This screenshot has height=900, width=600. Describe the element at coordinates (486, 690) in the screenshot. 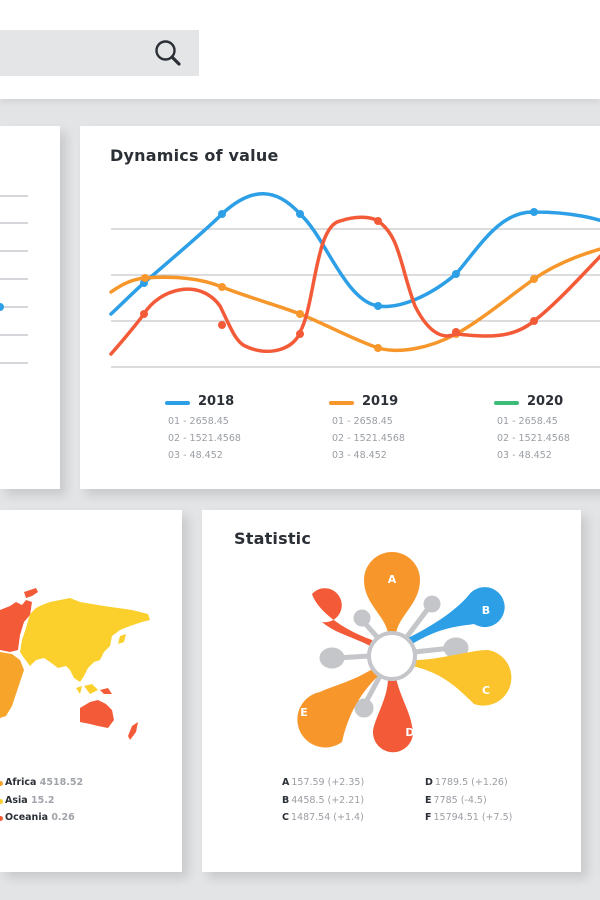

I see `petal-label-c: C` at that location.